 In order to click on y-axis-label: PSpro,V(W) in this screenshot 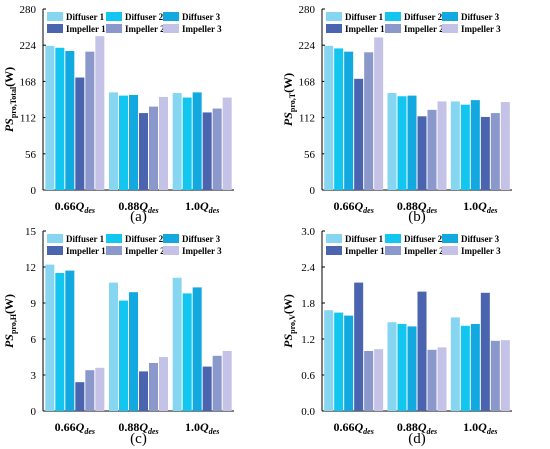, I will do `click(289, 321)`.